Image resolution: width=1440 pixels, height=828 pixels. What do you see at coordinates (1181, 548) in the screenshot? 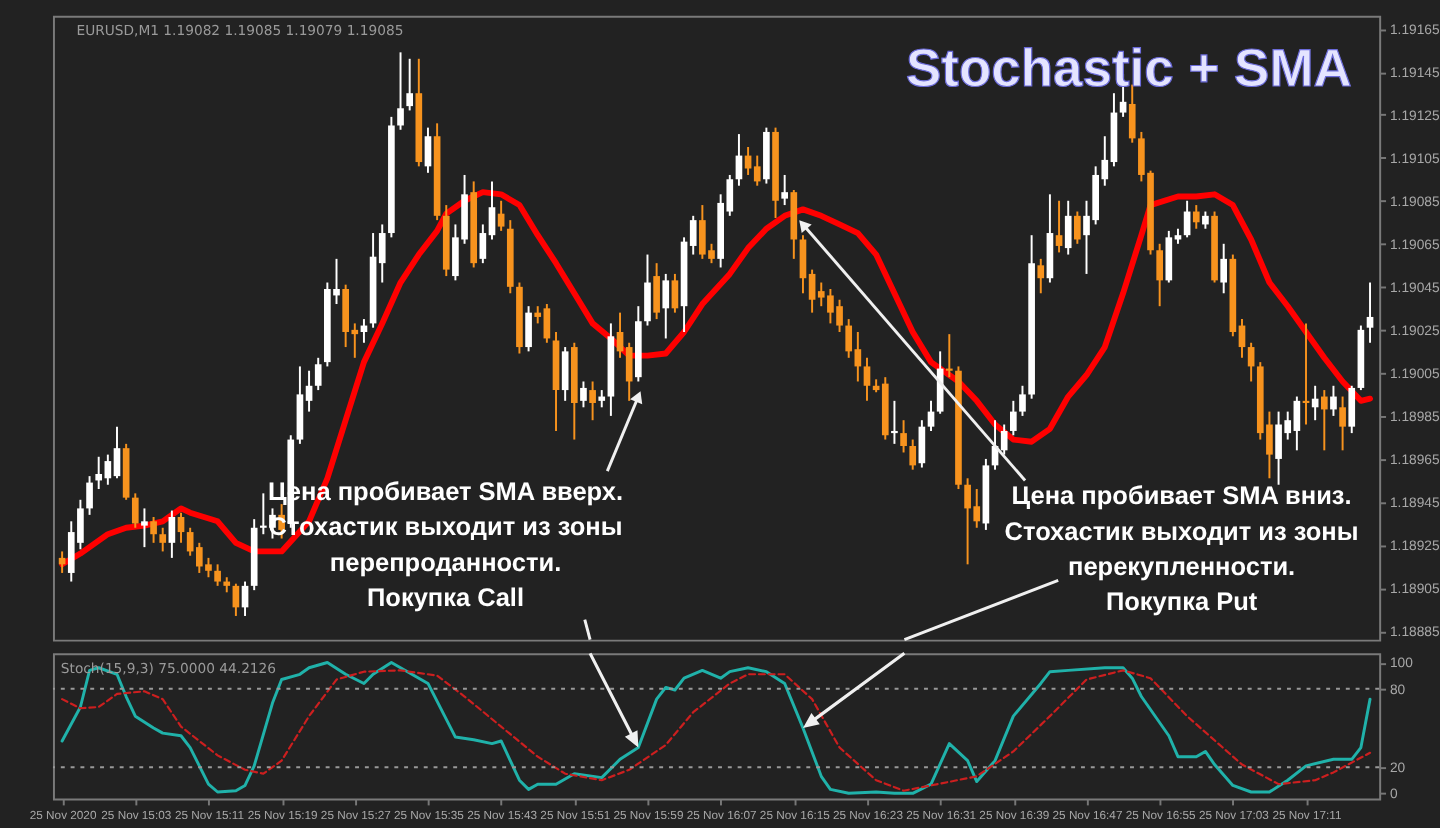
I see `annotation: Цена пробивает SMA вниз. Стохастик выходит из зоны перекупленности. Покупка Put` at bounding box center [1181, 548].